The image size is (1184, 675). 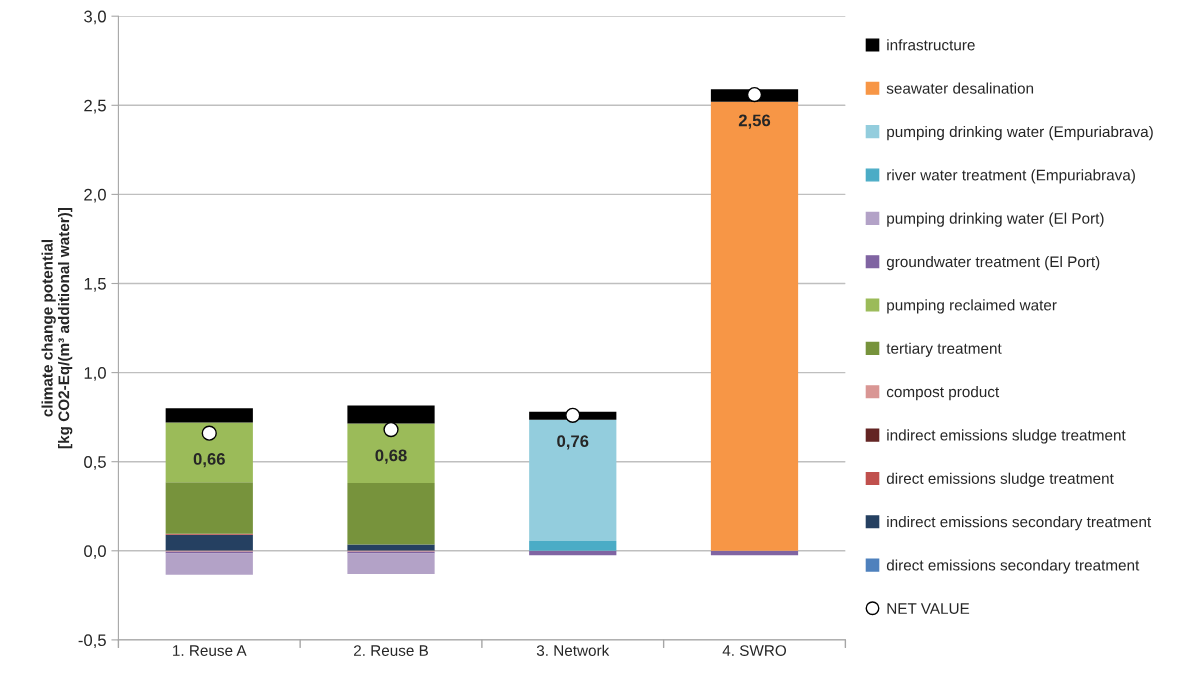 What do you see at coordinates (1011, 176) in the screenshot?
I see `legend-label: river water treatment (Empuriabrava)` at bounding box center [1011, 176].